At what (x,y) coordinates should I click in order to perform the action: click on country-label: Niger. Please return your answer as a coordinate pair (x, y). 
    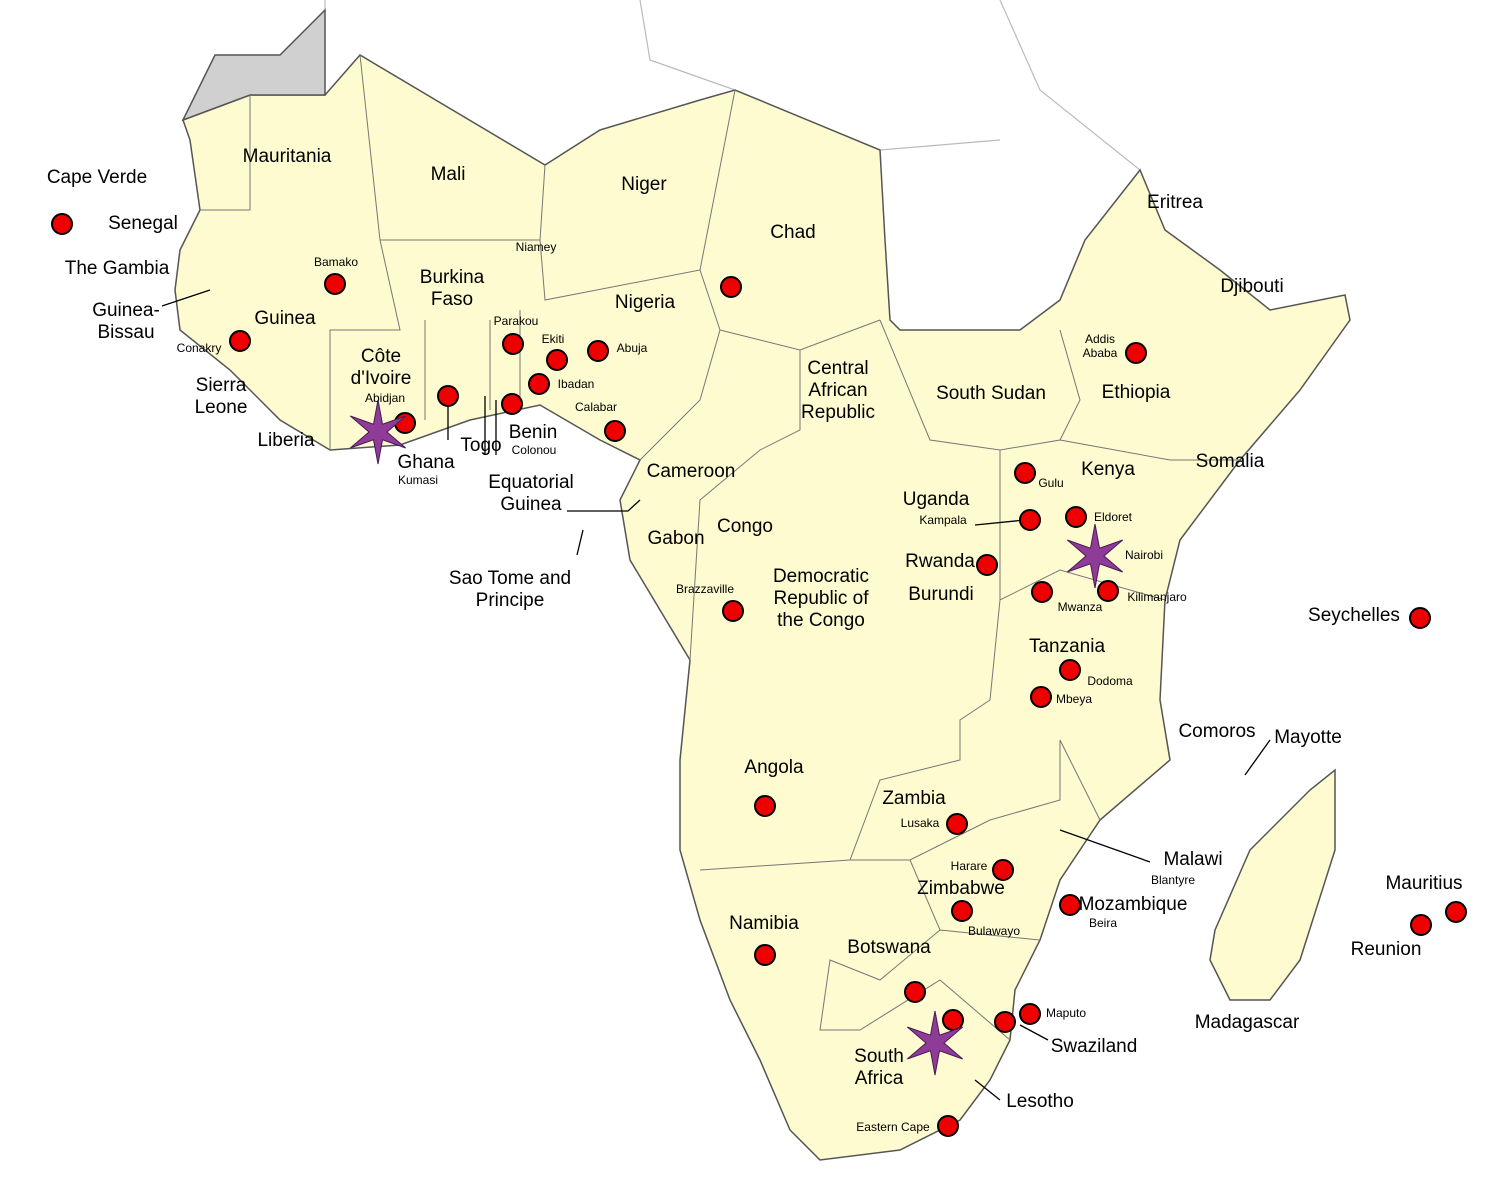
    Looking at the image, I should click on (644, 185).